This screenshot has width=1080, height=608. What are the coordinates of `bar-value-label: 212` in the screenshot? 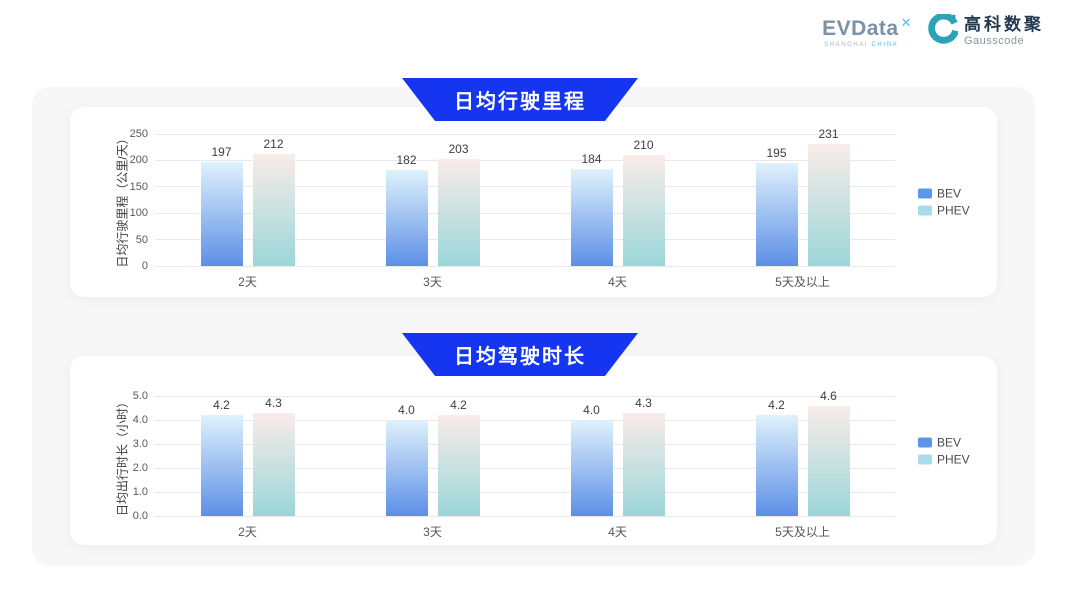 It's located at (273, 144).